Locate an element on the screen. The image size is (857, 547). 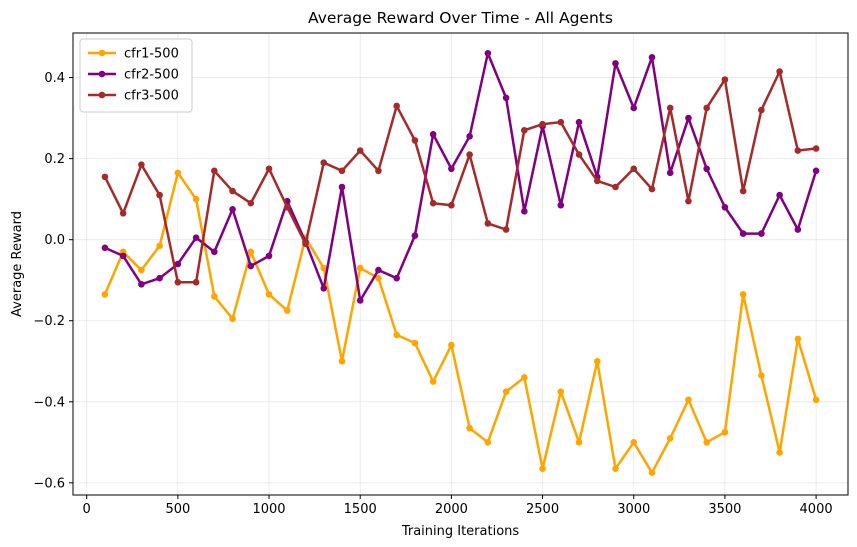
x-axis: 0 500 1000 1500 2000 2500 3000 3500 4000 is located at coordinates (458, 506).